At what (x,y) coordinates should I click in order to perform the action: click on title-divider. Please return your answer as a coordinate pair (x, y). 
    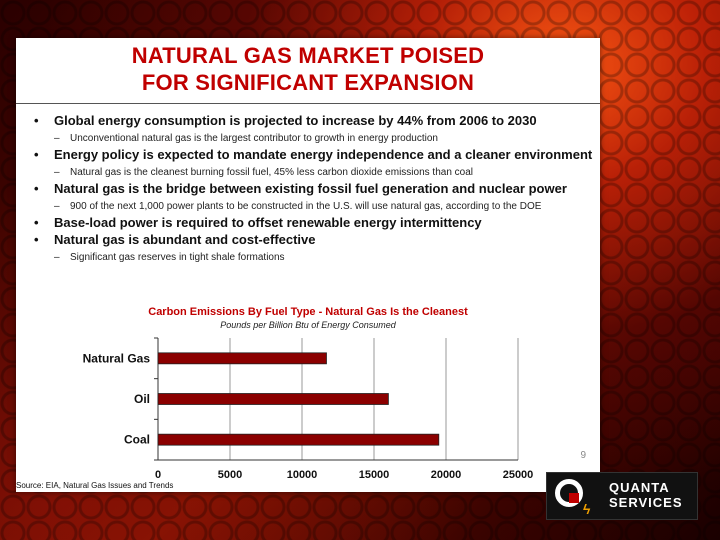
    Looking at the image, I should click on (308, 103).